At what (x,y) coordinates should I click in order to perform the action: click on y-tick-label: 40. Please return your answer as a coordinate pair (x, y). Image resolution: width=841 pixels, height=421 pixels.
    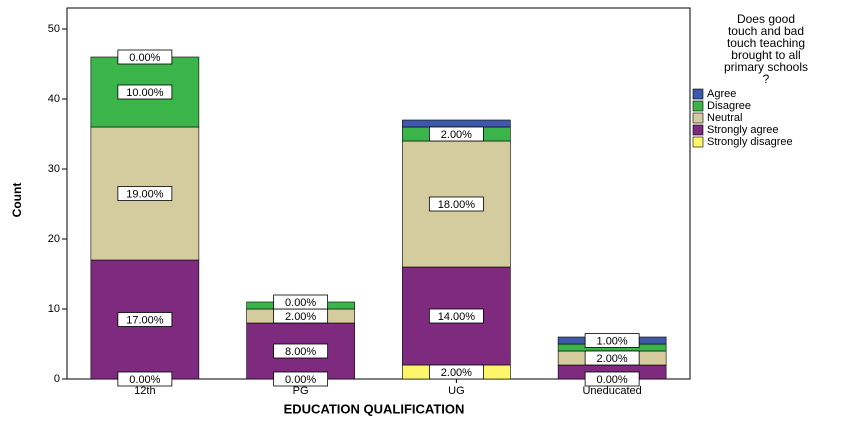
    Looking at the image, I should click on (54, 99).